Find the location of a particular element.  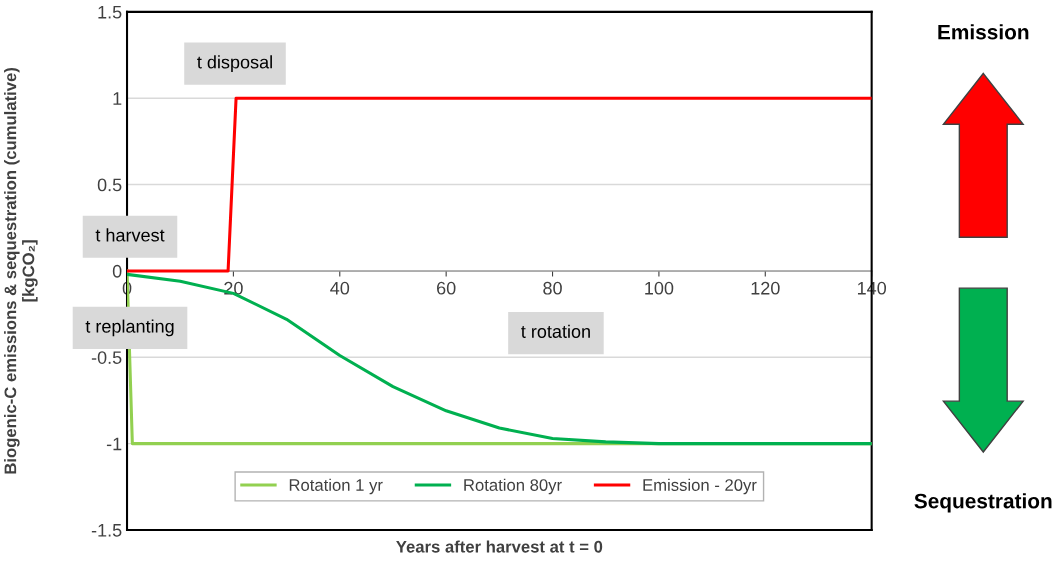

y-axis-title: Biogenic-C emissions & sequestration (cumulative) [kgCO₂] is located at coordinates (21, 270).